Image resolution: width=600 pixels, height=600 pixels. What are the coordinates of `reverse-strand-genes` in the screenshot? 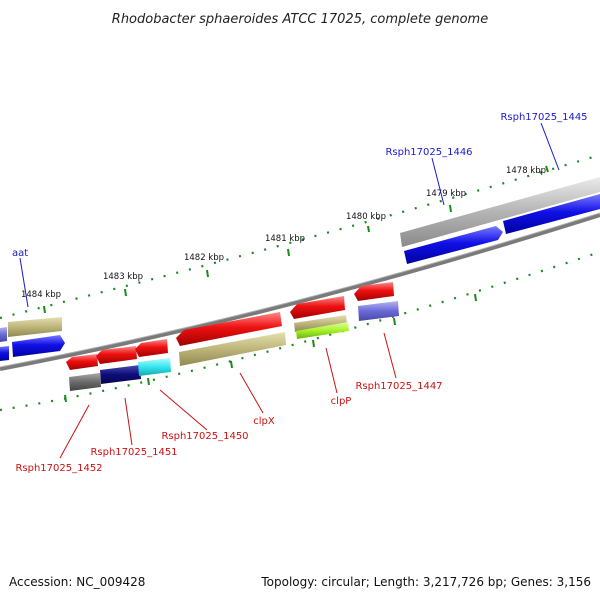 It's located at (232, 336).